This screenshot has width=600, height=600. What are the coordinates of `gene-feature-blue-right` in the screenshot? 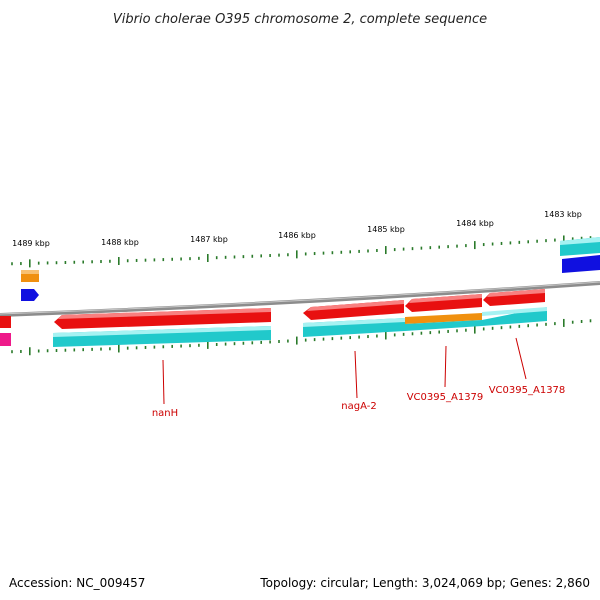 It's located at (581, 264).